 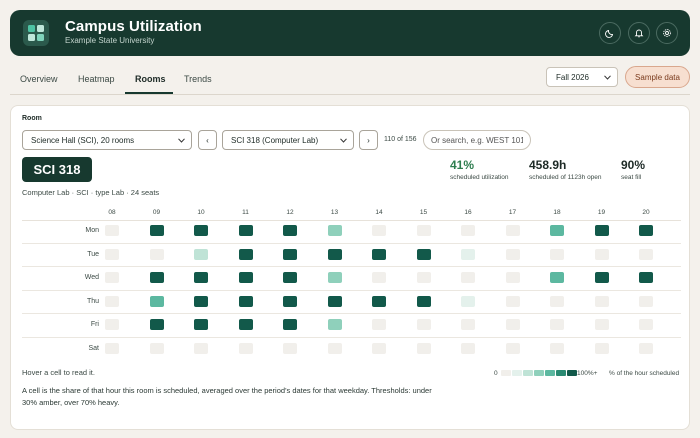 What do you see at coordinates (112, 212) in the screenshot?
I see `hour-label: 08` at bounding box center [112, 212].